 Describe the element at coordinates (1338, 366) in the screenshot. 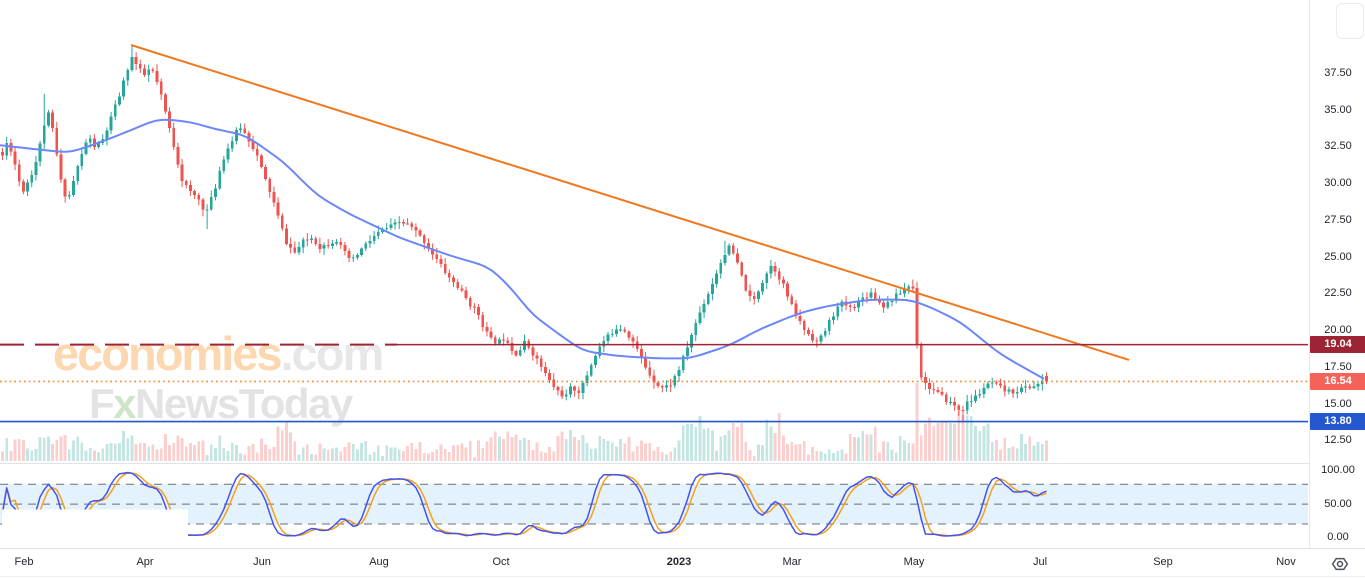

I see `price-tick-label: 17.50` at that location.